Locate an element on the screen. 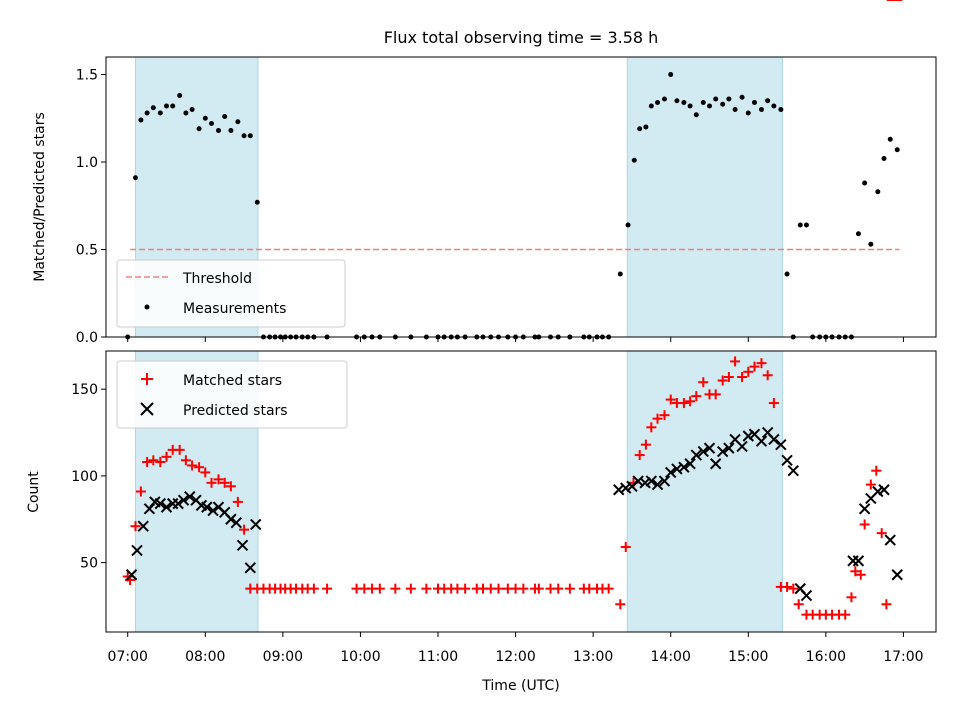 This screenshot has height=720, width=960. bottom-y-tick-label: 100 is located at coordinates (84, 477).